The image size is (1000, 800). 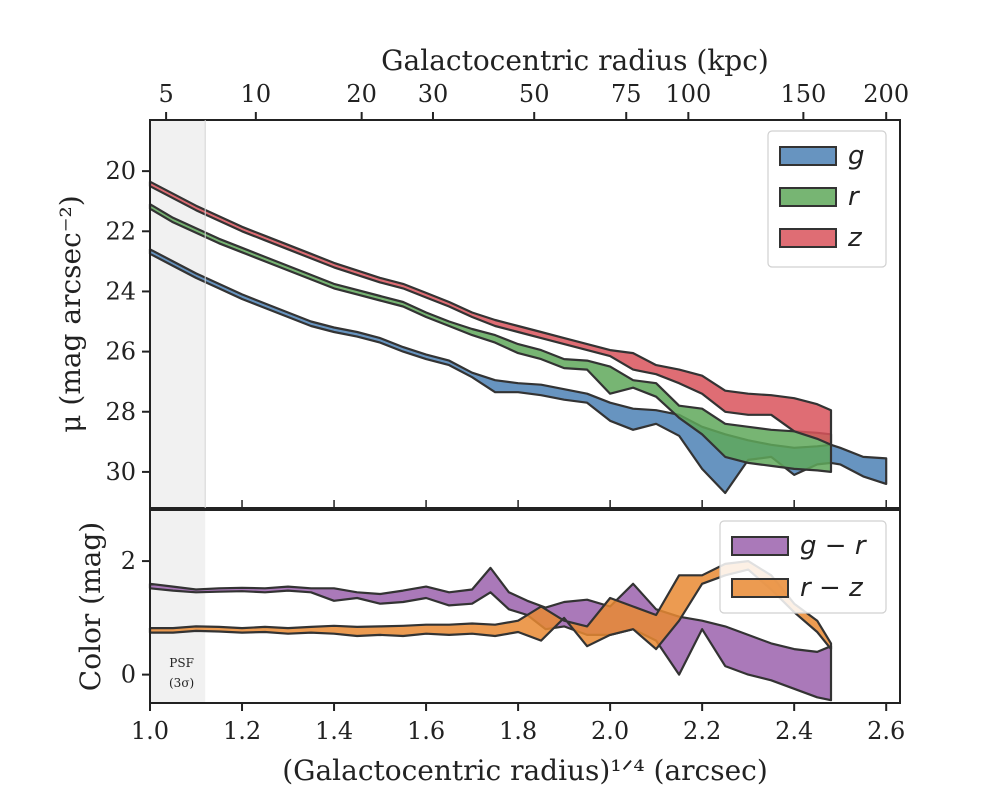 I want to click on color-series-layer, so click(x=490, y=630).